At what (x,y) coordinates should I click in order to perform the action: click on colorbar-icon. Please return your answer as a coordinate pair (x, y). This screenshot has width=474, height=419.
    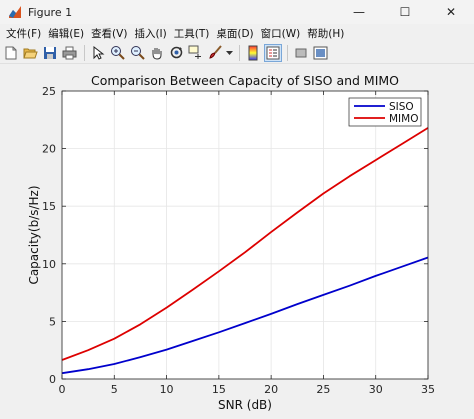
    Looking at the image, I should click on (253, 53).